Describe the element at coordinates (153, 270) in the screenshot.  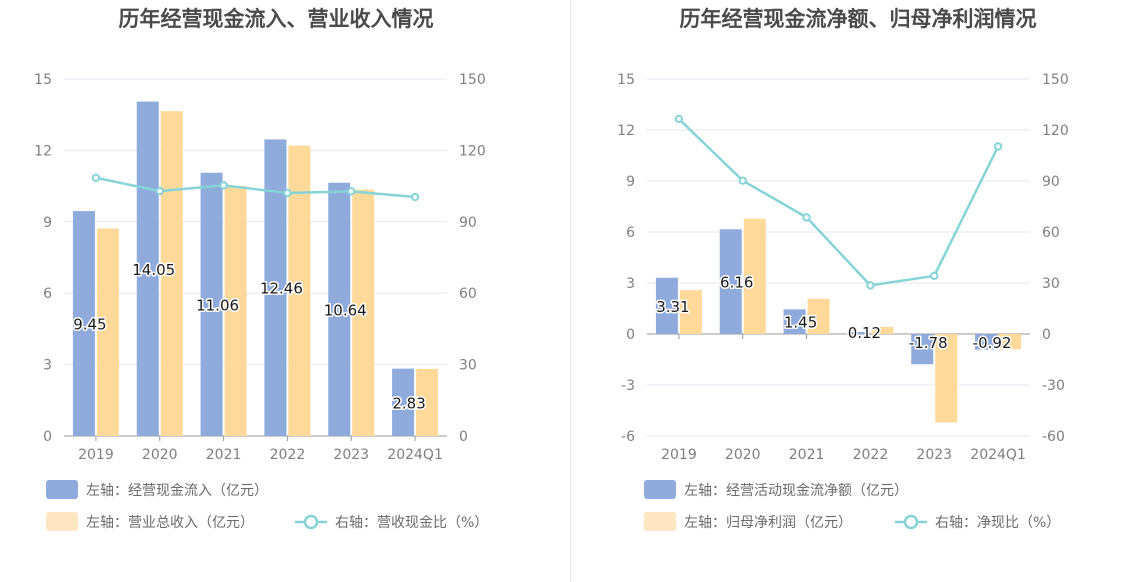
I see `chart-1-data-label: 14.05` at that location.